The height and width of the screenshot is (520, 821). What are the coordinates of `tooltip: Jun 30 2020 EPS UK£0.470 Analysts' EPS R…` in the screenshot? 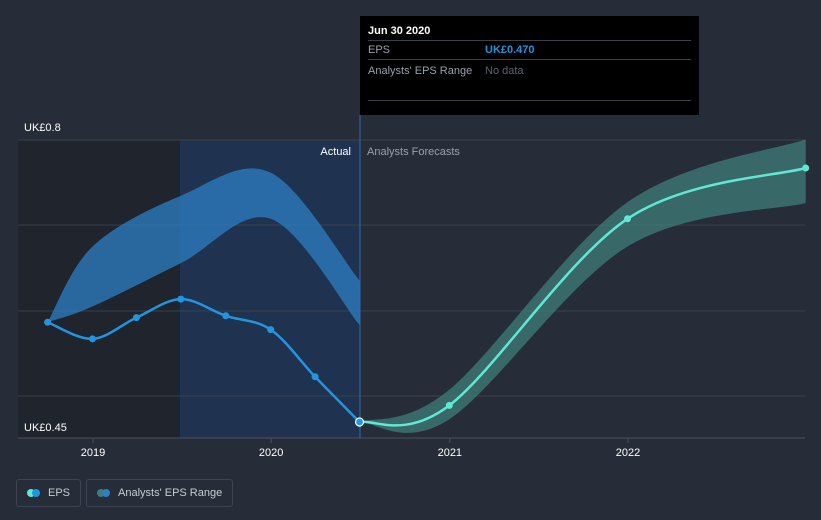 It's located at (529, 65).